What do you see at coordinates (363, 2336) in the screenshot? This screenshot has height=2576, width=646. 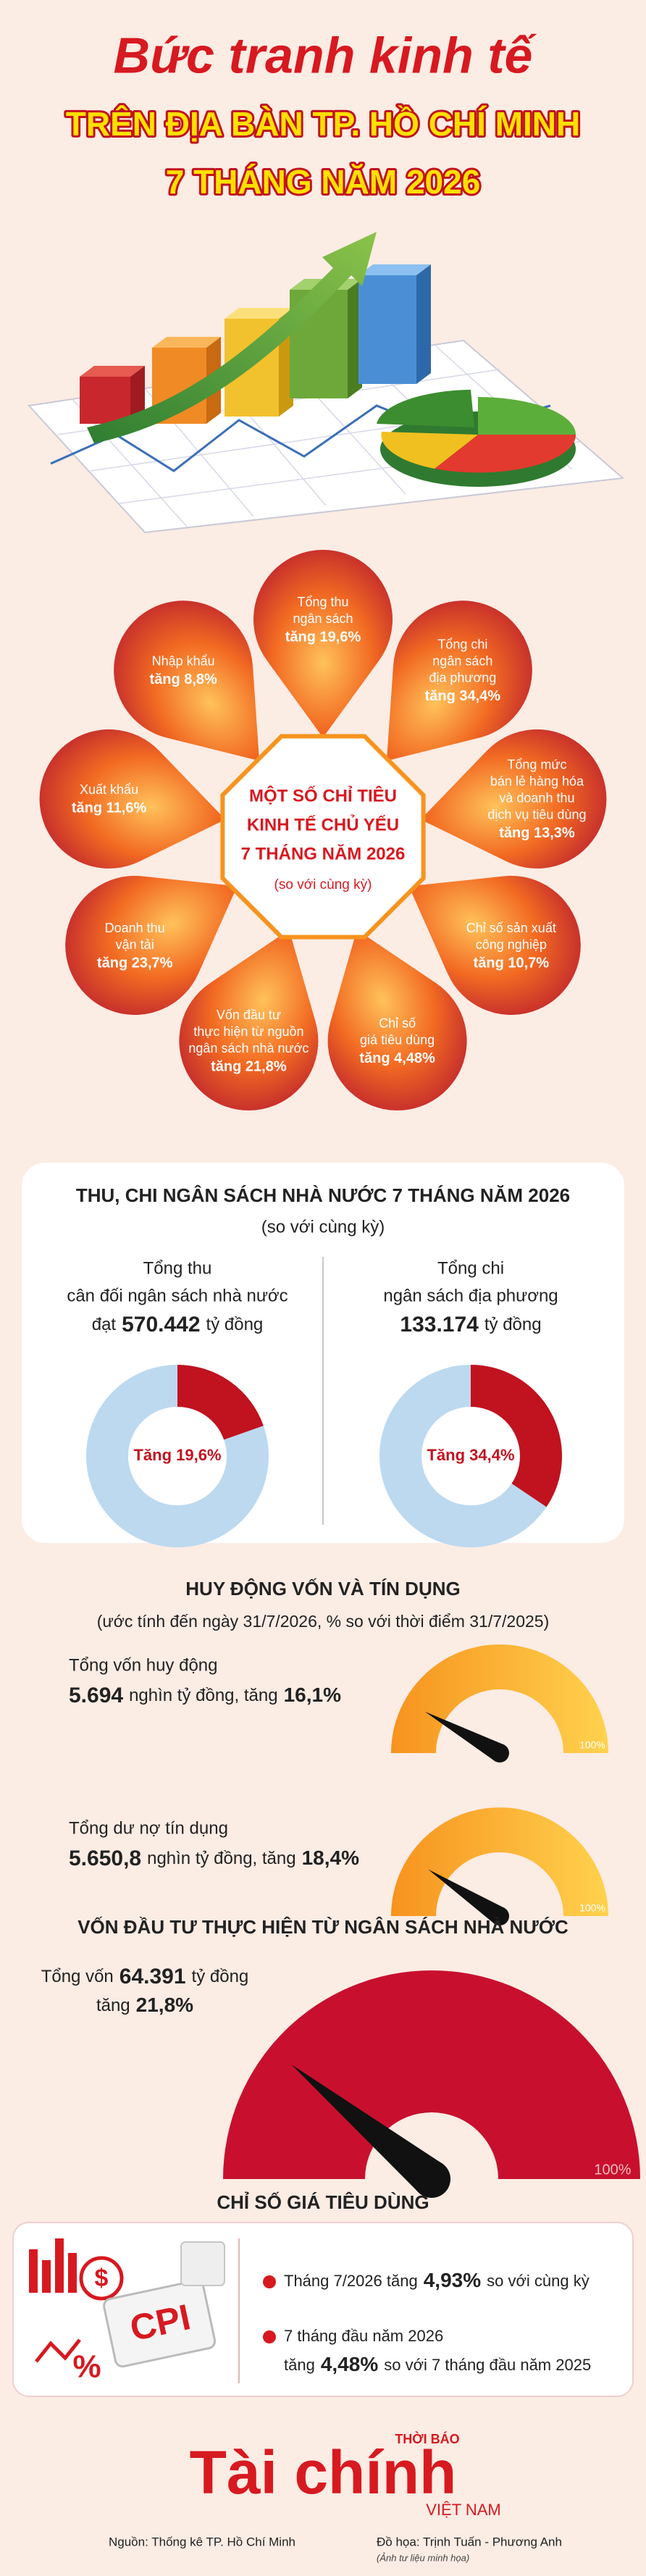 I see `cpi-text: 7 tháng đầu năm 2026` at bounding box center [363, 2336].